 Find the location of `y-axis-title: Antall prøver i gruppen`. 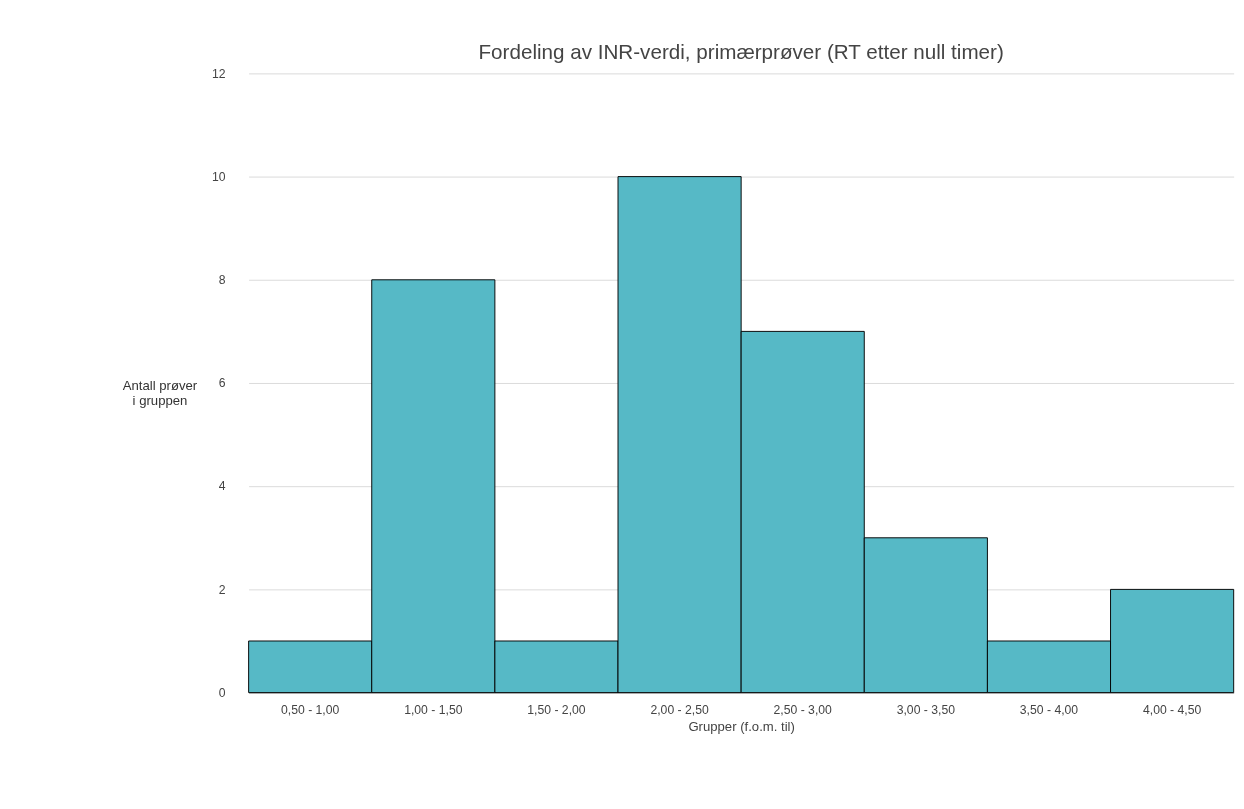

y-axis-title: Antall prøver i gruppen is located at coordinates (160, 393).